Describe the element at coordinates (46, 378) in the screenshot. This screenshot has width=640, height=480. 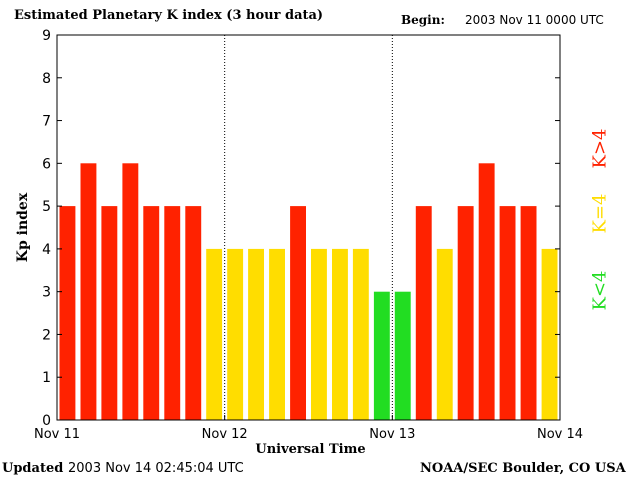
I see `y-tick-label: 1` at that location.